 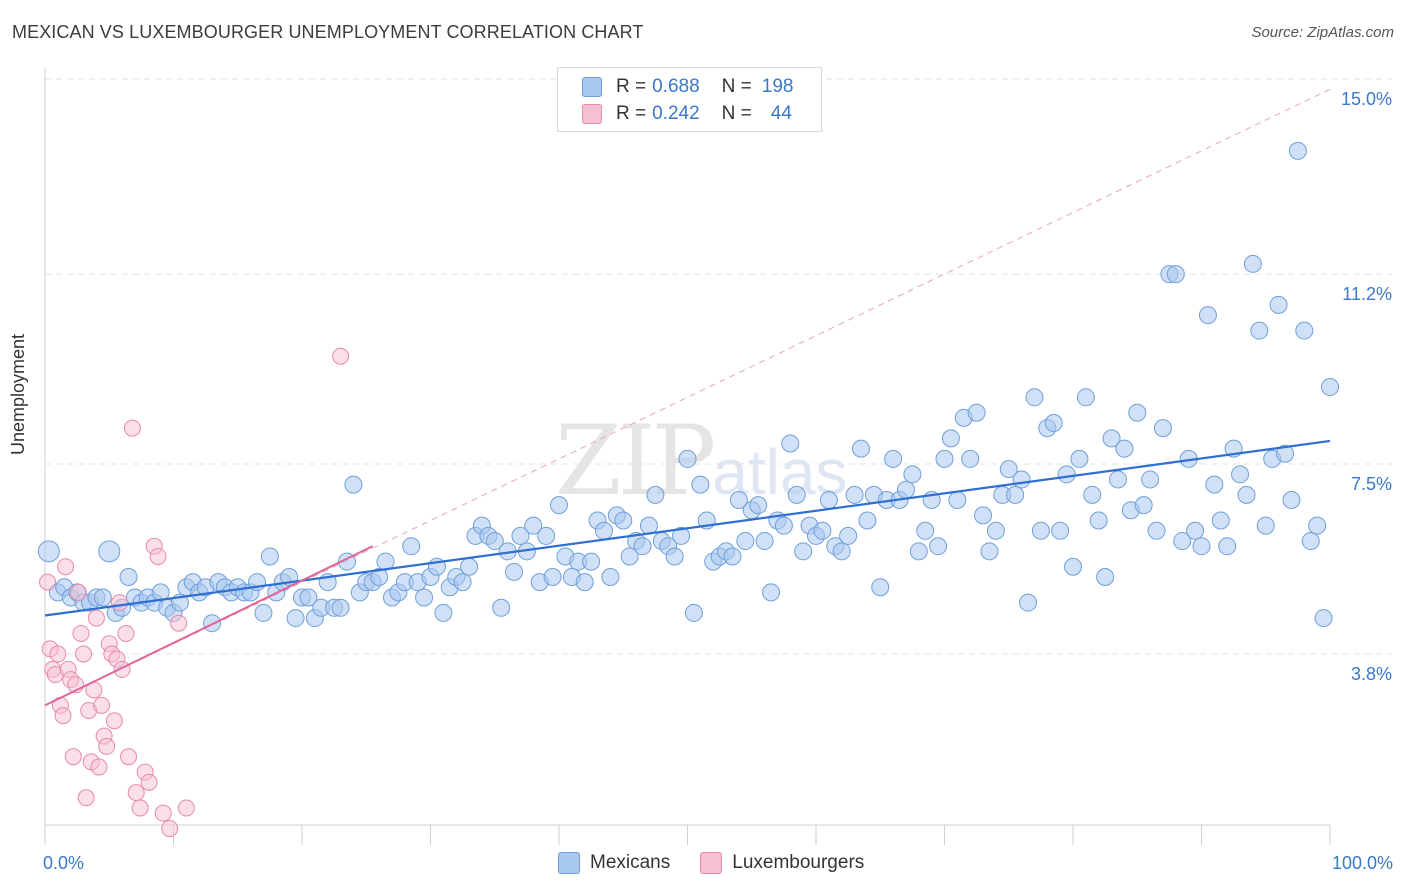 I want to click on luxembourgers-trend-line, so click(x=209, y=626).